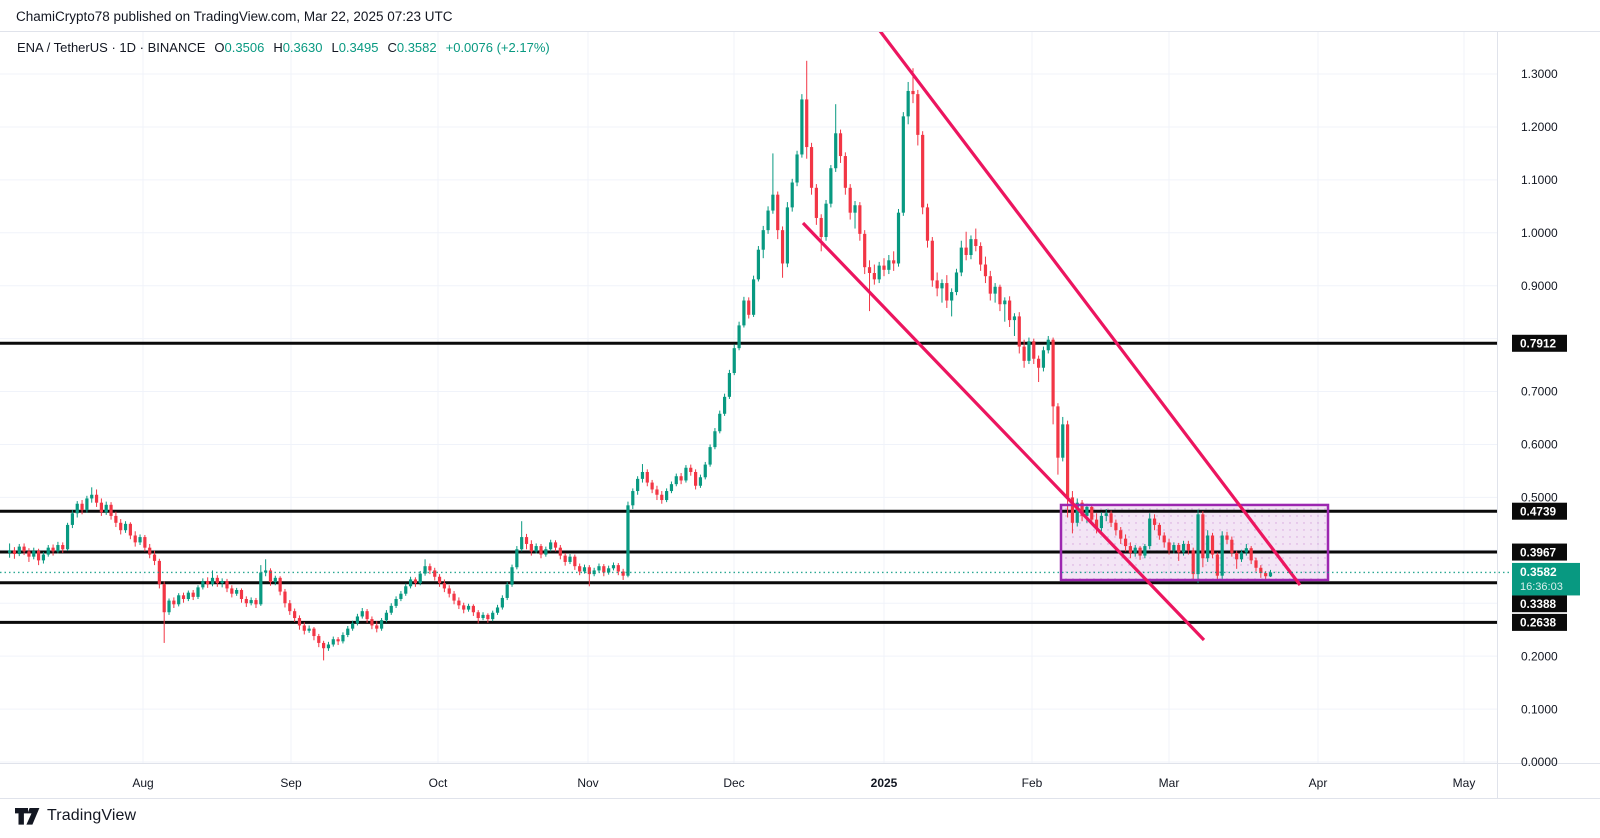 This screenshot has width=1600, height=838. Describe the element at coordinates (1539, 656) in the screenshot. I see `price-tick-label: 0.2000` at that location.